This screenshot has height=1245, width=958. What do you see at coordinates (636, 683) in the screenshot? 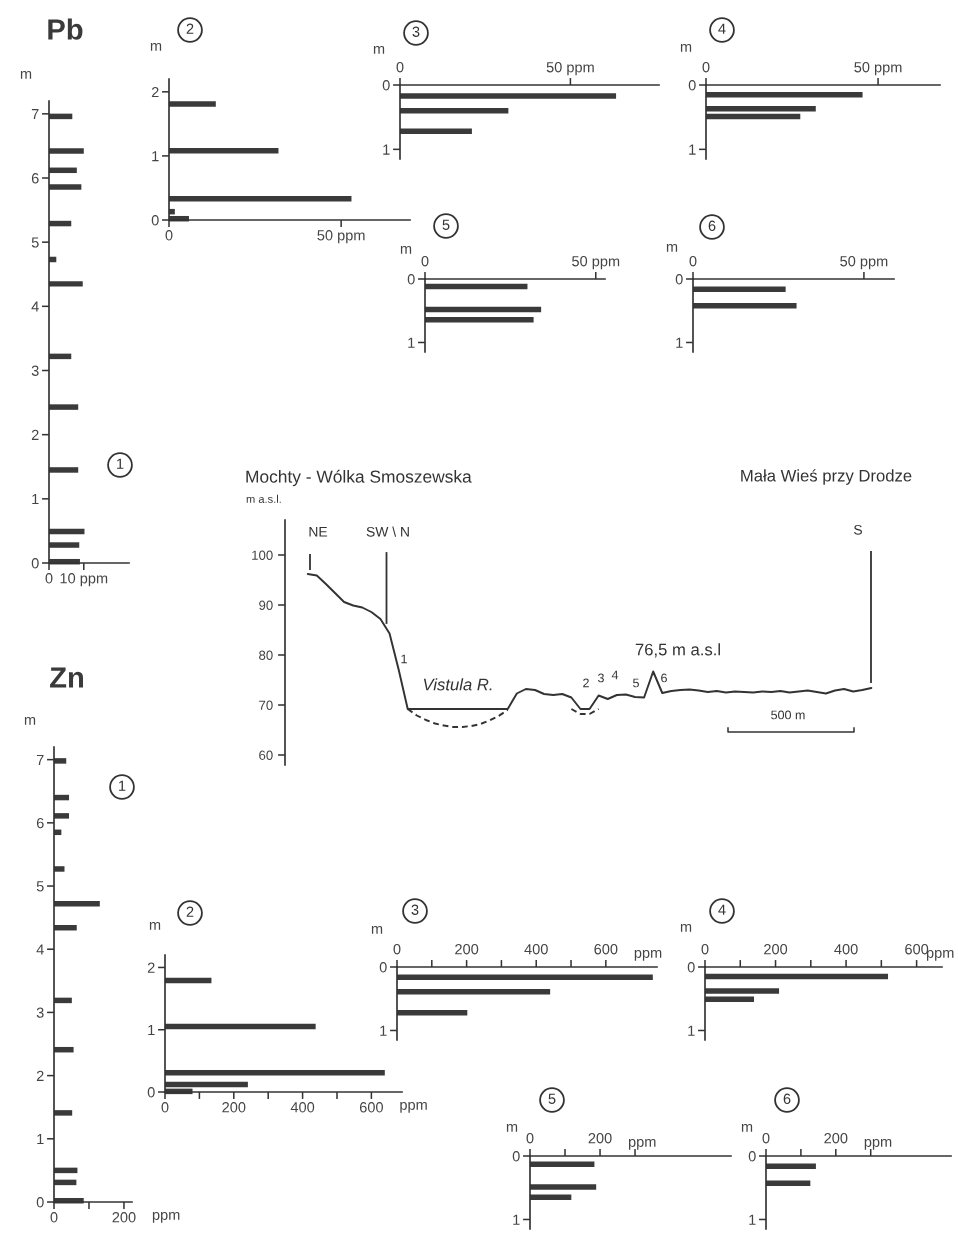
I see `annotation: 5` at bounding box center [636, 683].